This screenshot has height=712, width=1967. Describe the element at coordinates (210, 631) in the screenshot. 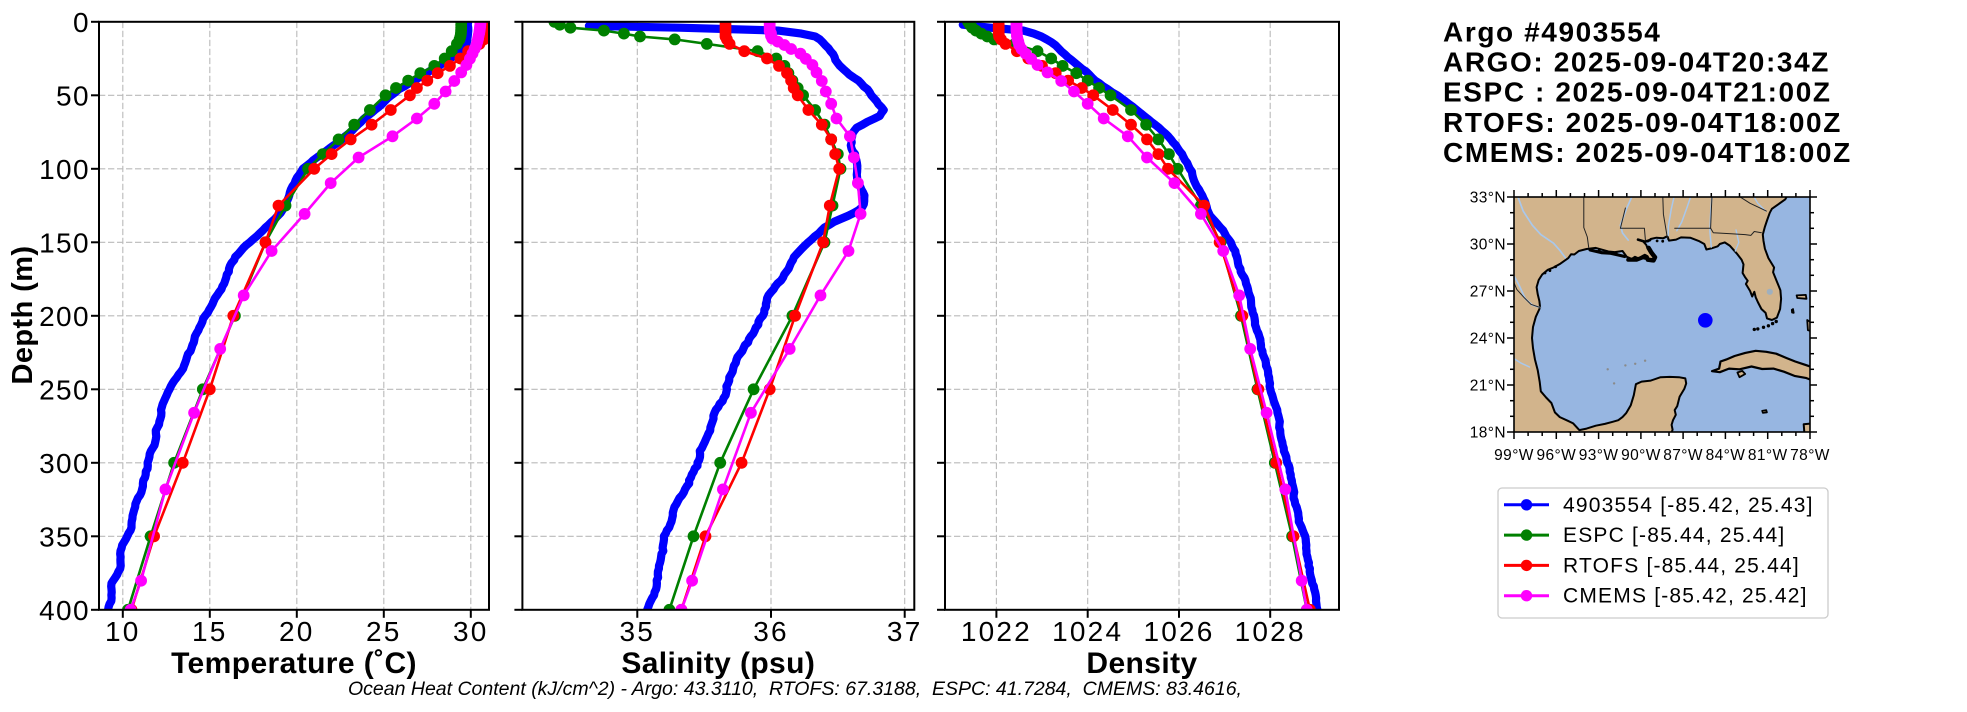

I see `svg-text: 15` at that location.